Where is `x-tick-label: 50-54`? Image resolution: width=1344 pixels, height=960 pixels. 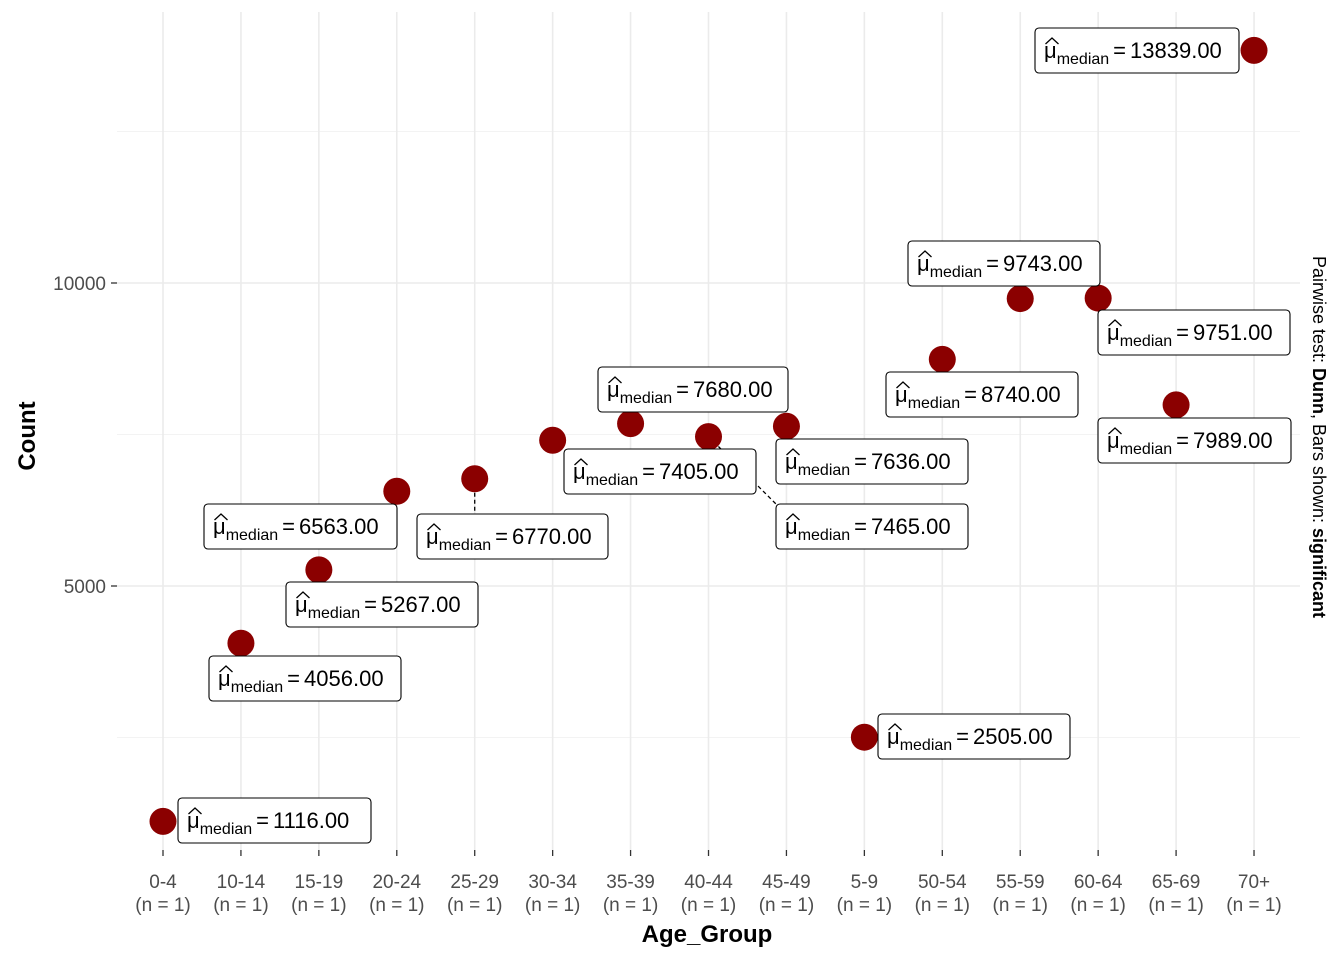 x-tick-label: 50-54 is located at coordinates (942, 882).